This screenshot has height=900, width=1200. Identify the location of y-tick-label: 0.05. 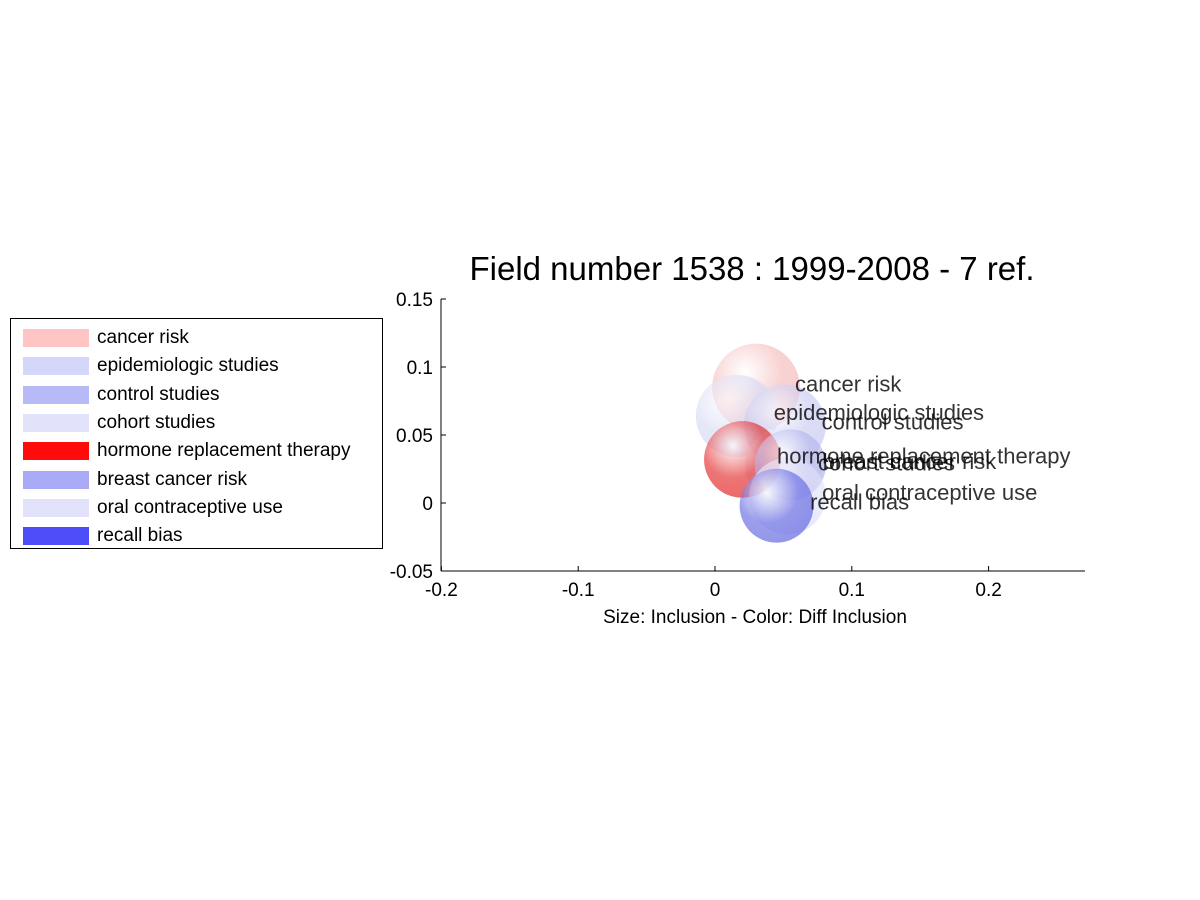
(414, 436).